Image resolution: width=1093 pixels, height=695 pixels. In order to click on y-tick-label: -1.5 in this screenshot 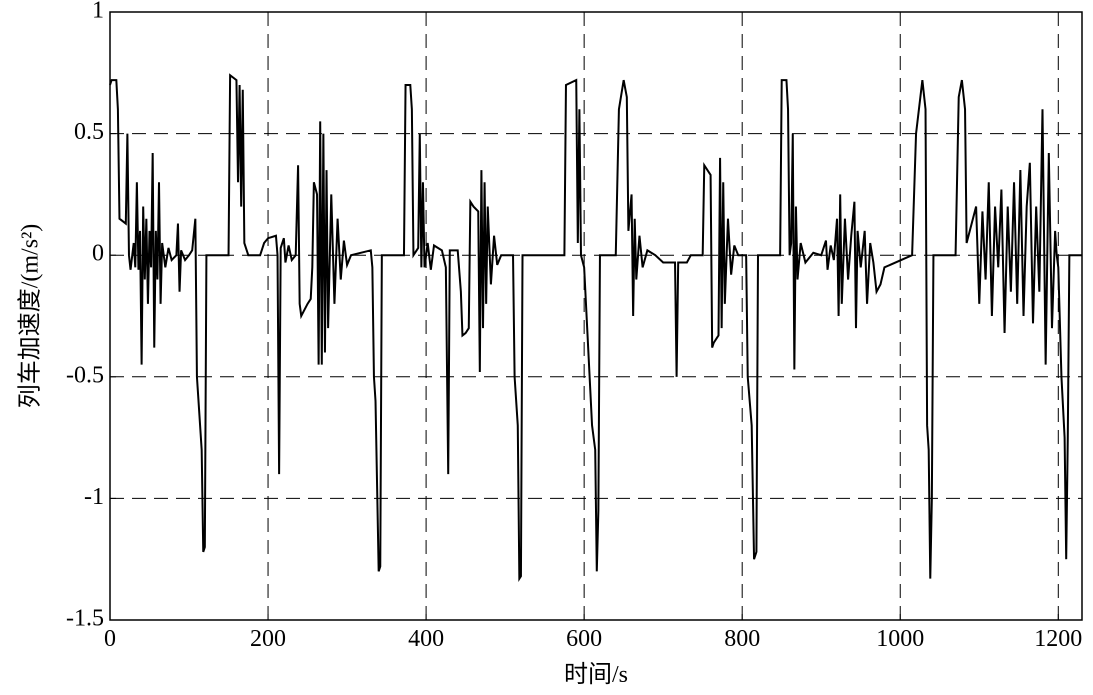, I will do `click(85, 619)`.